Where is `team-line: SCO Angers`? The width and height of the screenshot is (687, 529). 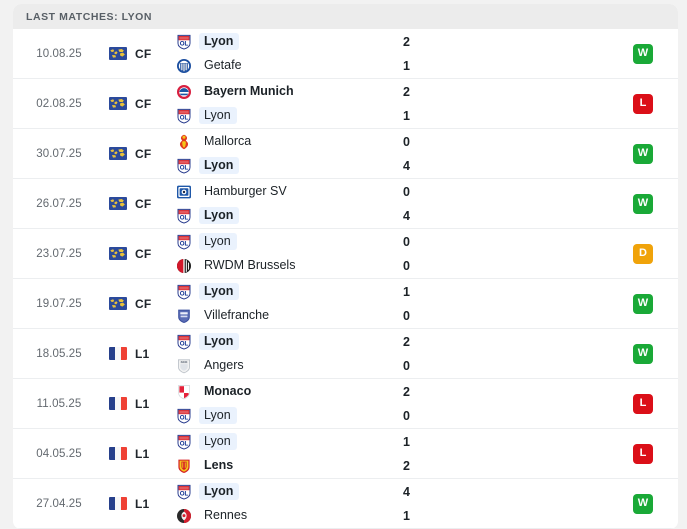 team-line: SCO Angers is located at coordinates (289, 365).